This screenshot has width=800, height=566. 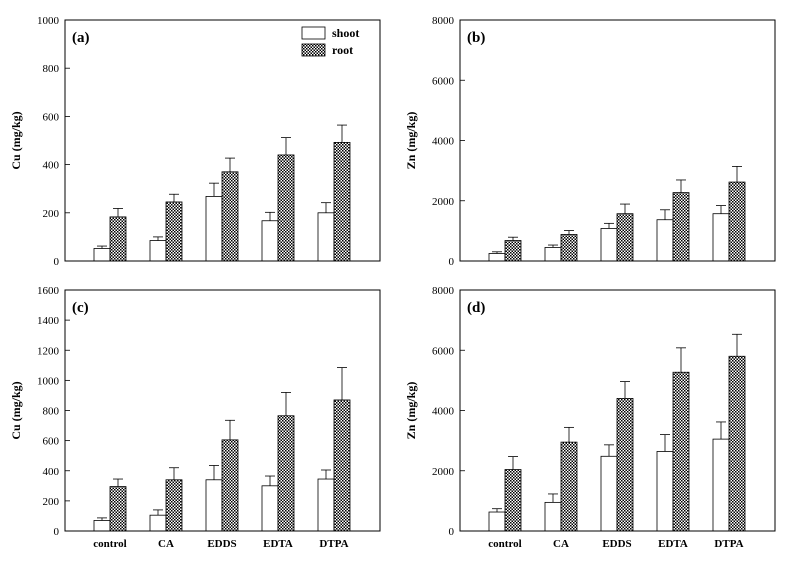 What do you see at coordinates (81, 38) in the screenshot?
I see `panel-label: (a)` at bounding box center [81, 38].